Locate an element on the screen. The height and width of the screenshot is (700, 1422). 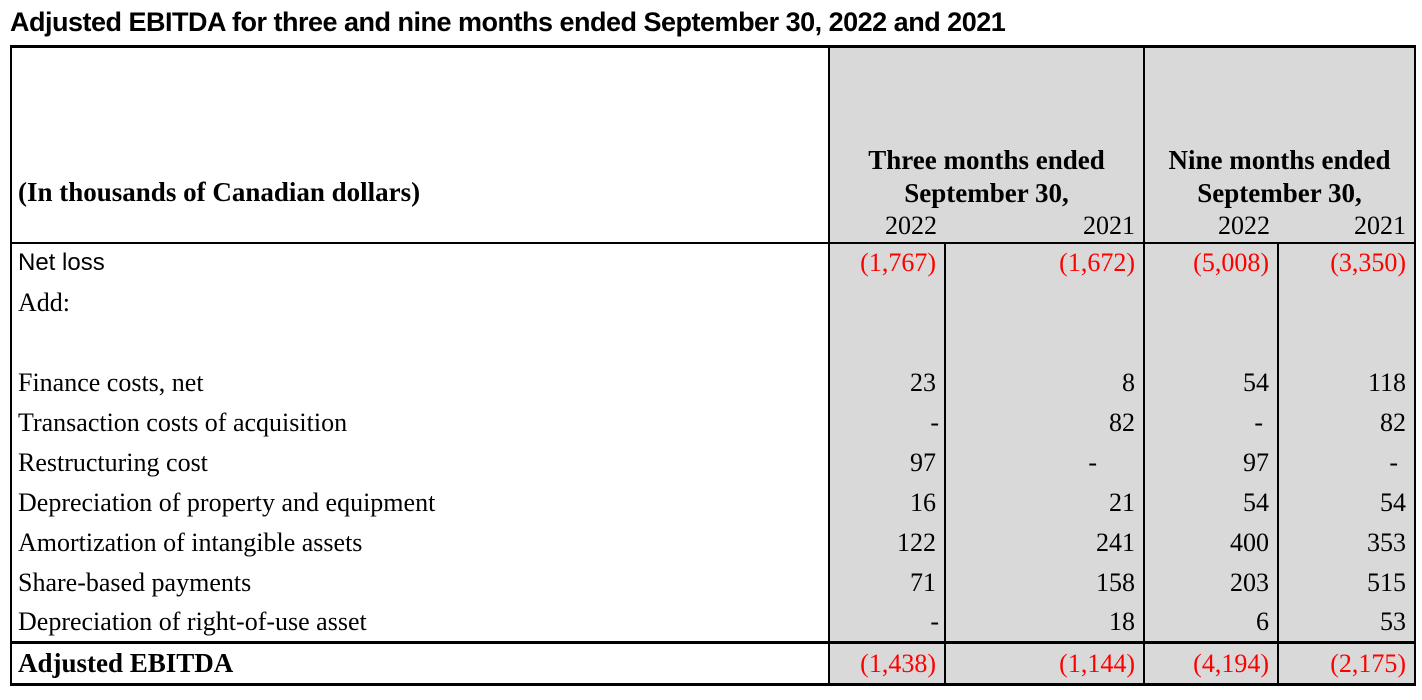
spacer-row is located at coordinates (713, 342).